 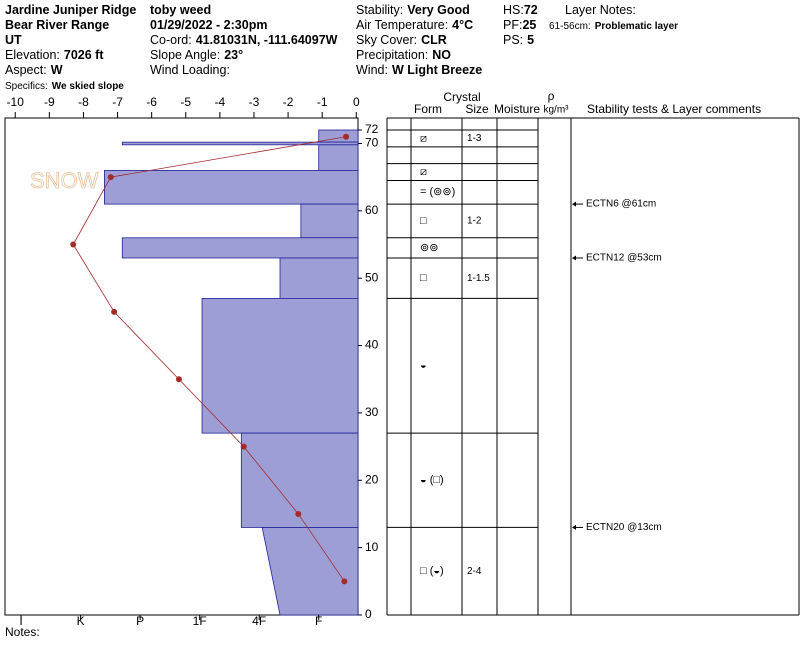 I want to click on crystal-form: ◒ (□), so click(x=432, y=480).